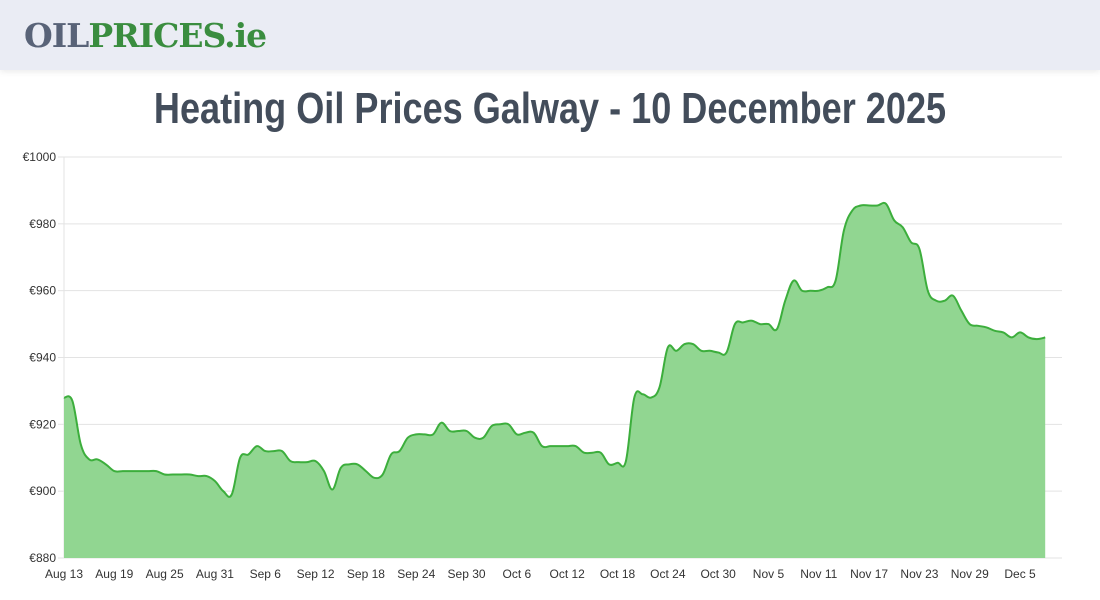  Describe the element at coordinates (818, 574) in the screenshot. I see `x-tick-label: Nov 11` at that location.